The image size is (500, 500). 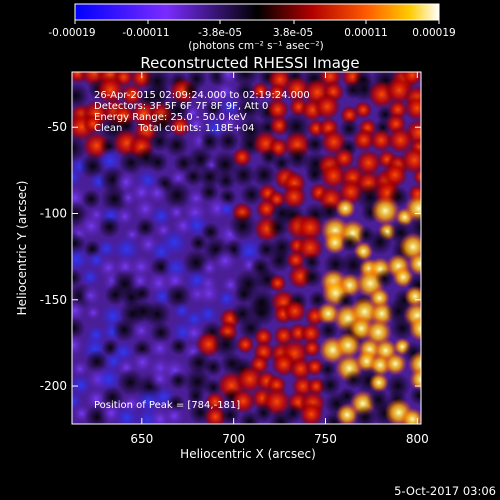 What do you see at coordinates (141, 439) in the screenshot?
I see `x-tick-label: 650` at bounding box center [141, 439].